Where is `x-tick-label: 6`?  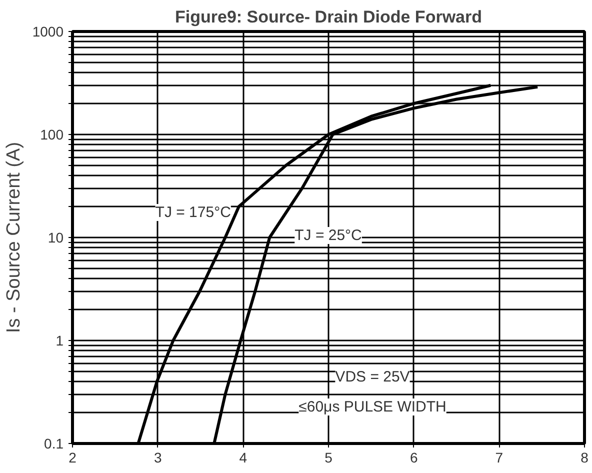 x-tick-label: 6 is located at coordinates (414, 458).